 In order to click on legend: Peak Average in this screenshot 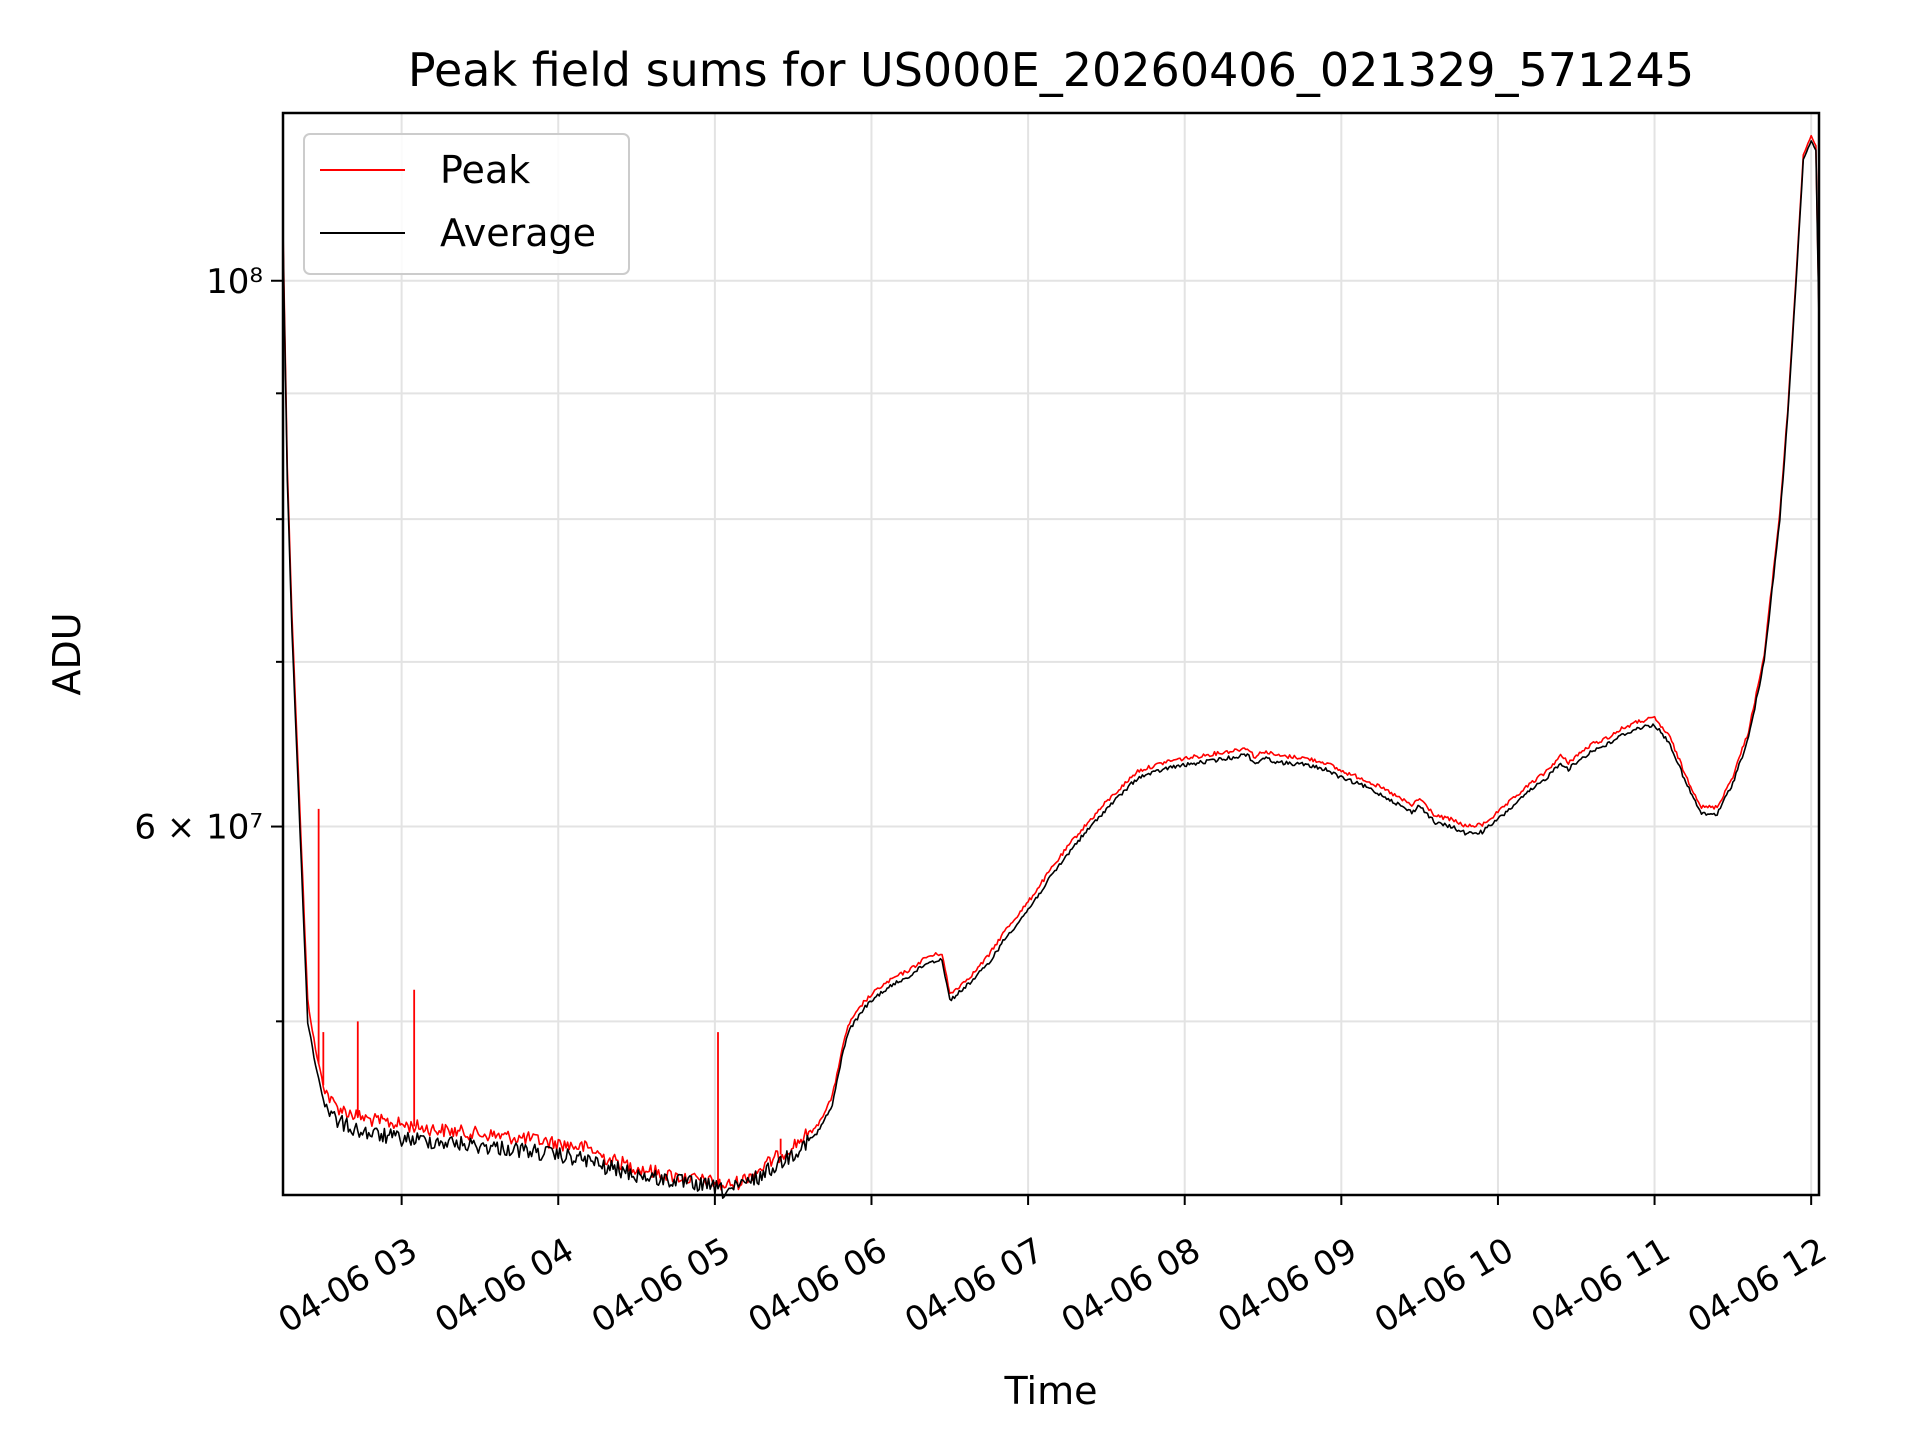, I will do `click(466, 204)`.